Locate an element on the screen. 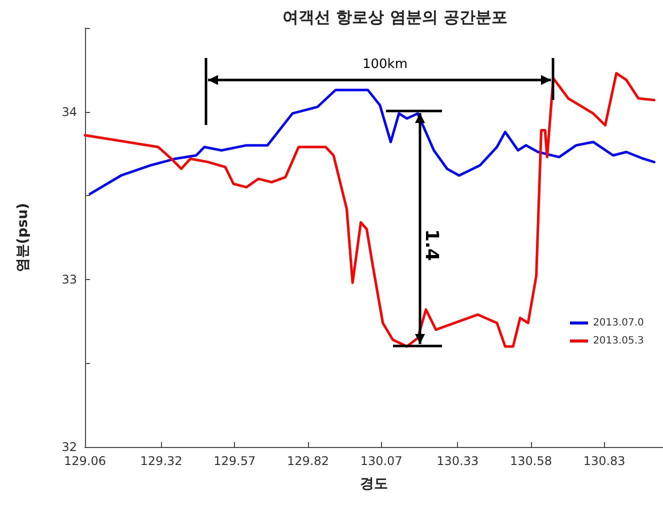 The image size is (663, 522). x-axis-title: 경도 is located at coordinates (374, 484).